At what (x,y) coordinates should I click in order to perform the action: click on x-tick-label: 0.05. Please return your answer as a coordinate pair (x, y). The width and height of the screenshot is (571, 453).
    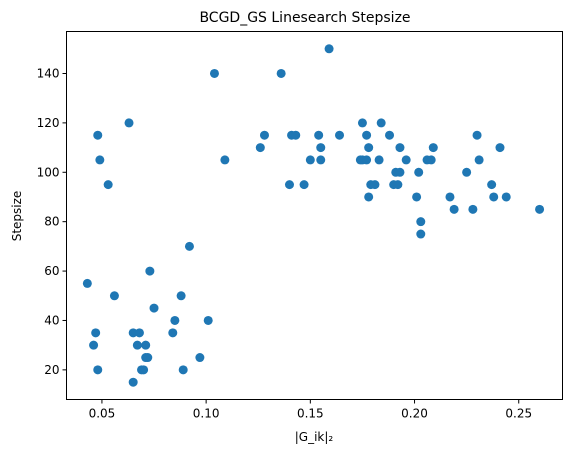
    Looking at the image, I should click on (102, 414).